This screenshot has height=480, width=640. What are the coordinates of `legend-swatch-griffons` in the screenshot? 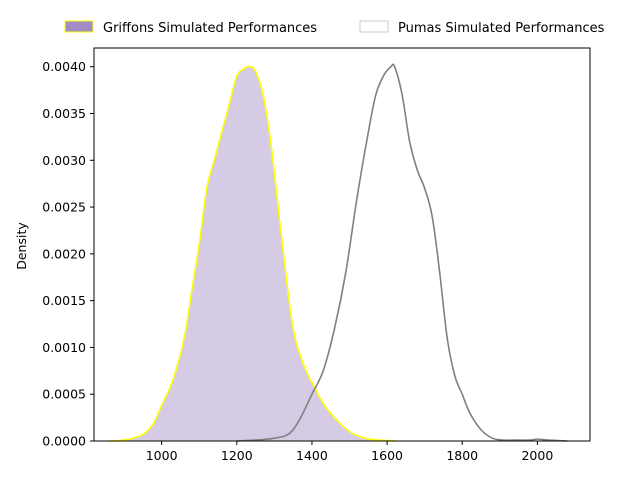 It's located at (79, 26).